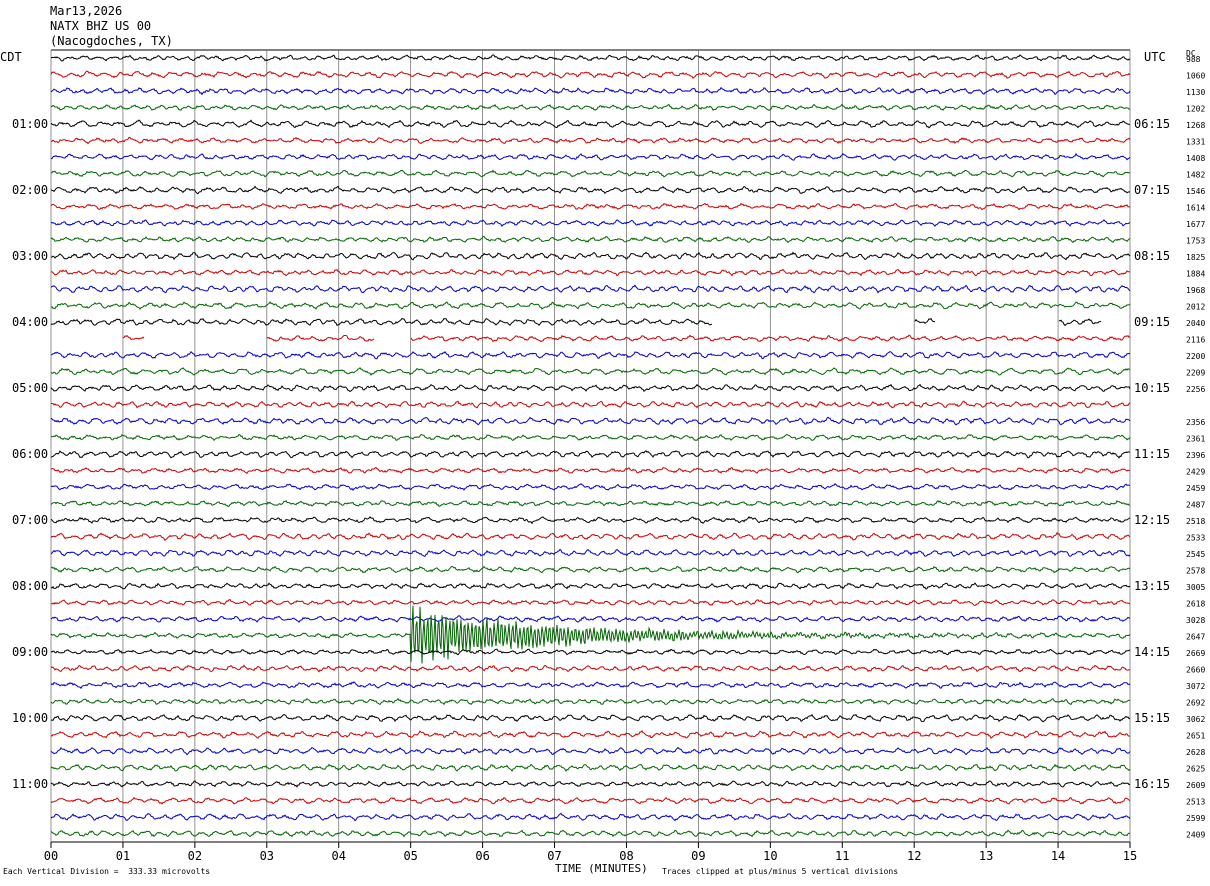  Describe the element at coordinates (1152, 784) in the screenshot. I see `right-hour-label: 16:15` at that location.